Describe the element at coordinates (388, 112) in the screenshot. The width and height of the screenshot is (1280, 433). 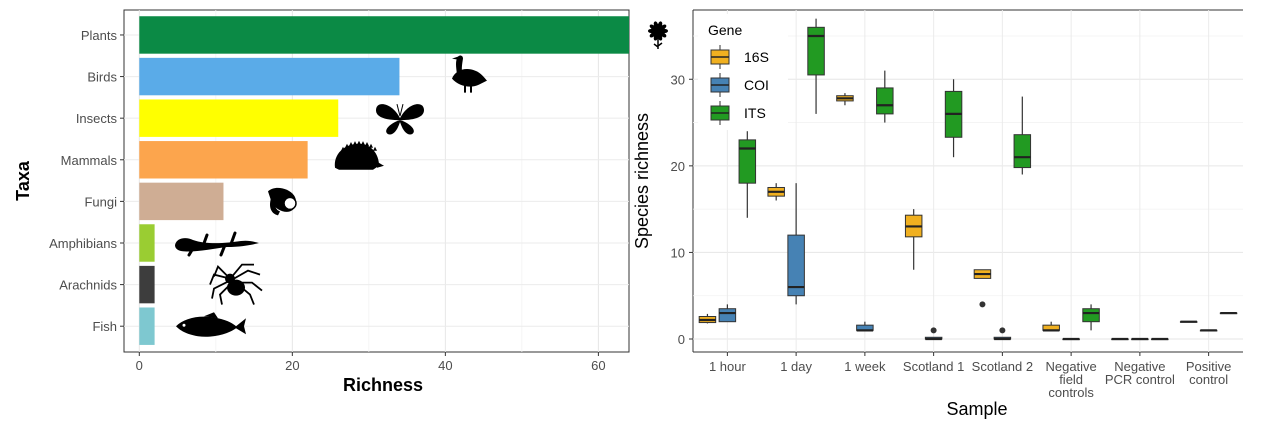
I see `butterfly-wing-ul` at that location.